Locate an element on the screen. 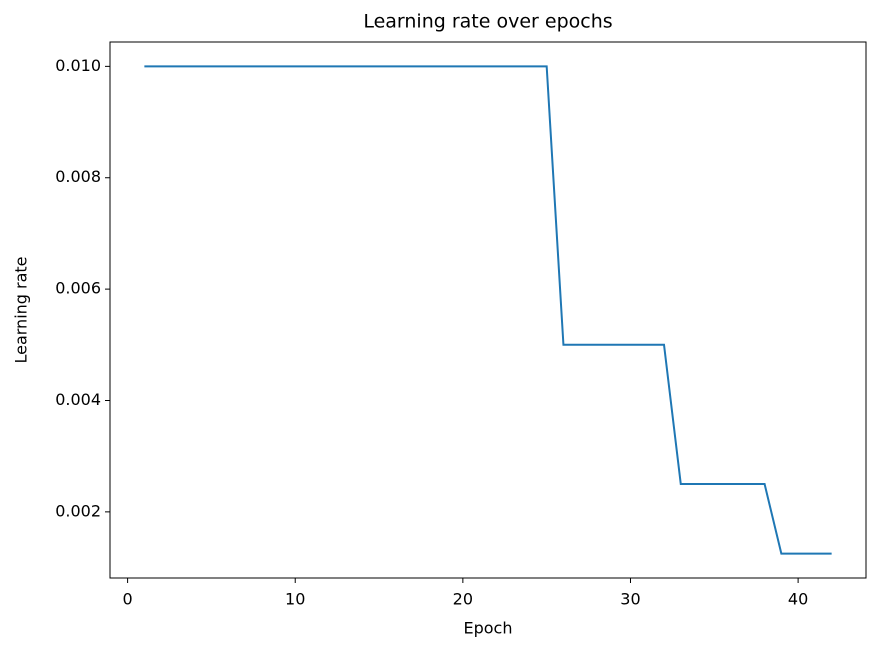  x-tick-label: 10 is located at coordinates (295, 599).